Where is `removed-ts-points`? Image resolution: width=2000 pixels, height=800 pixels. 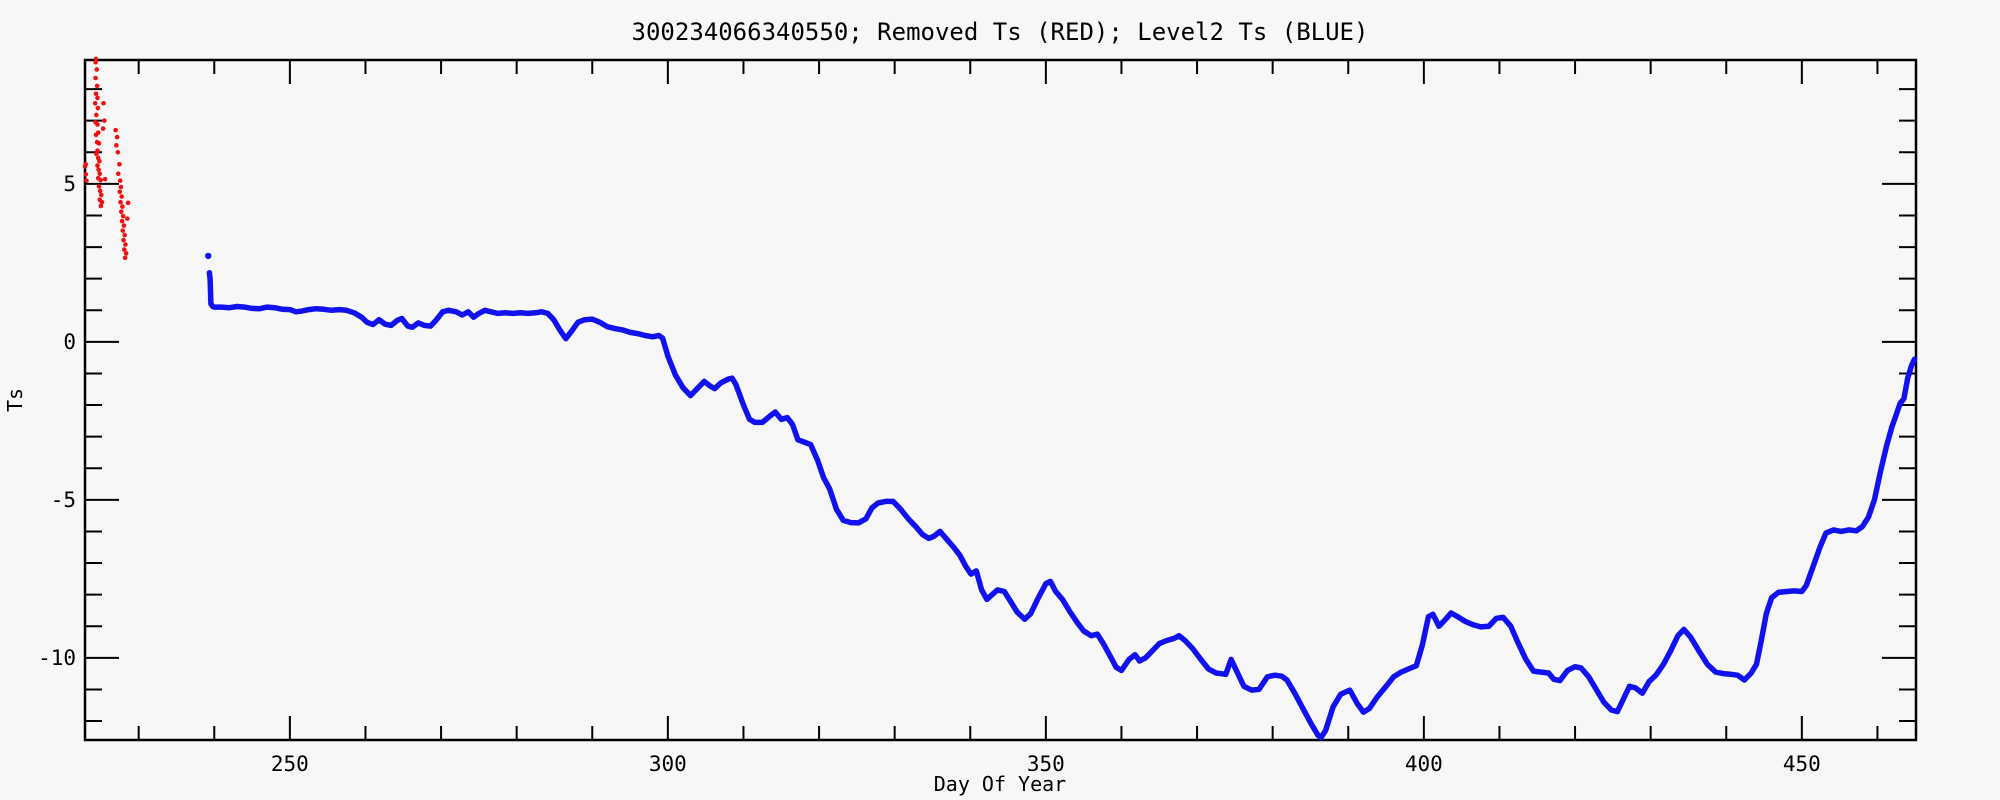 removed-ts-points is located at coordinates (106, 158).